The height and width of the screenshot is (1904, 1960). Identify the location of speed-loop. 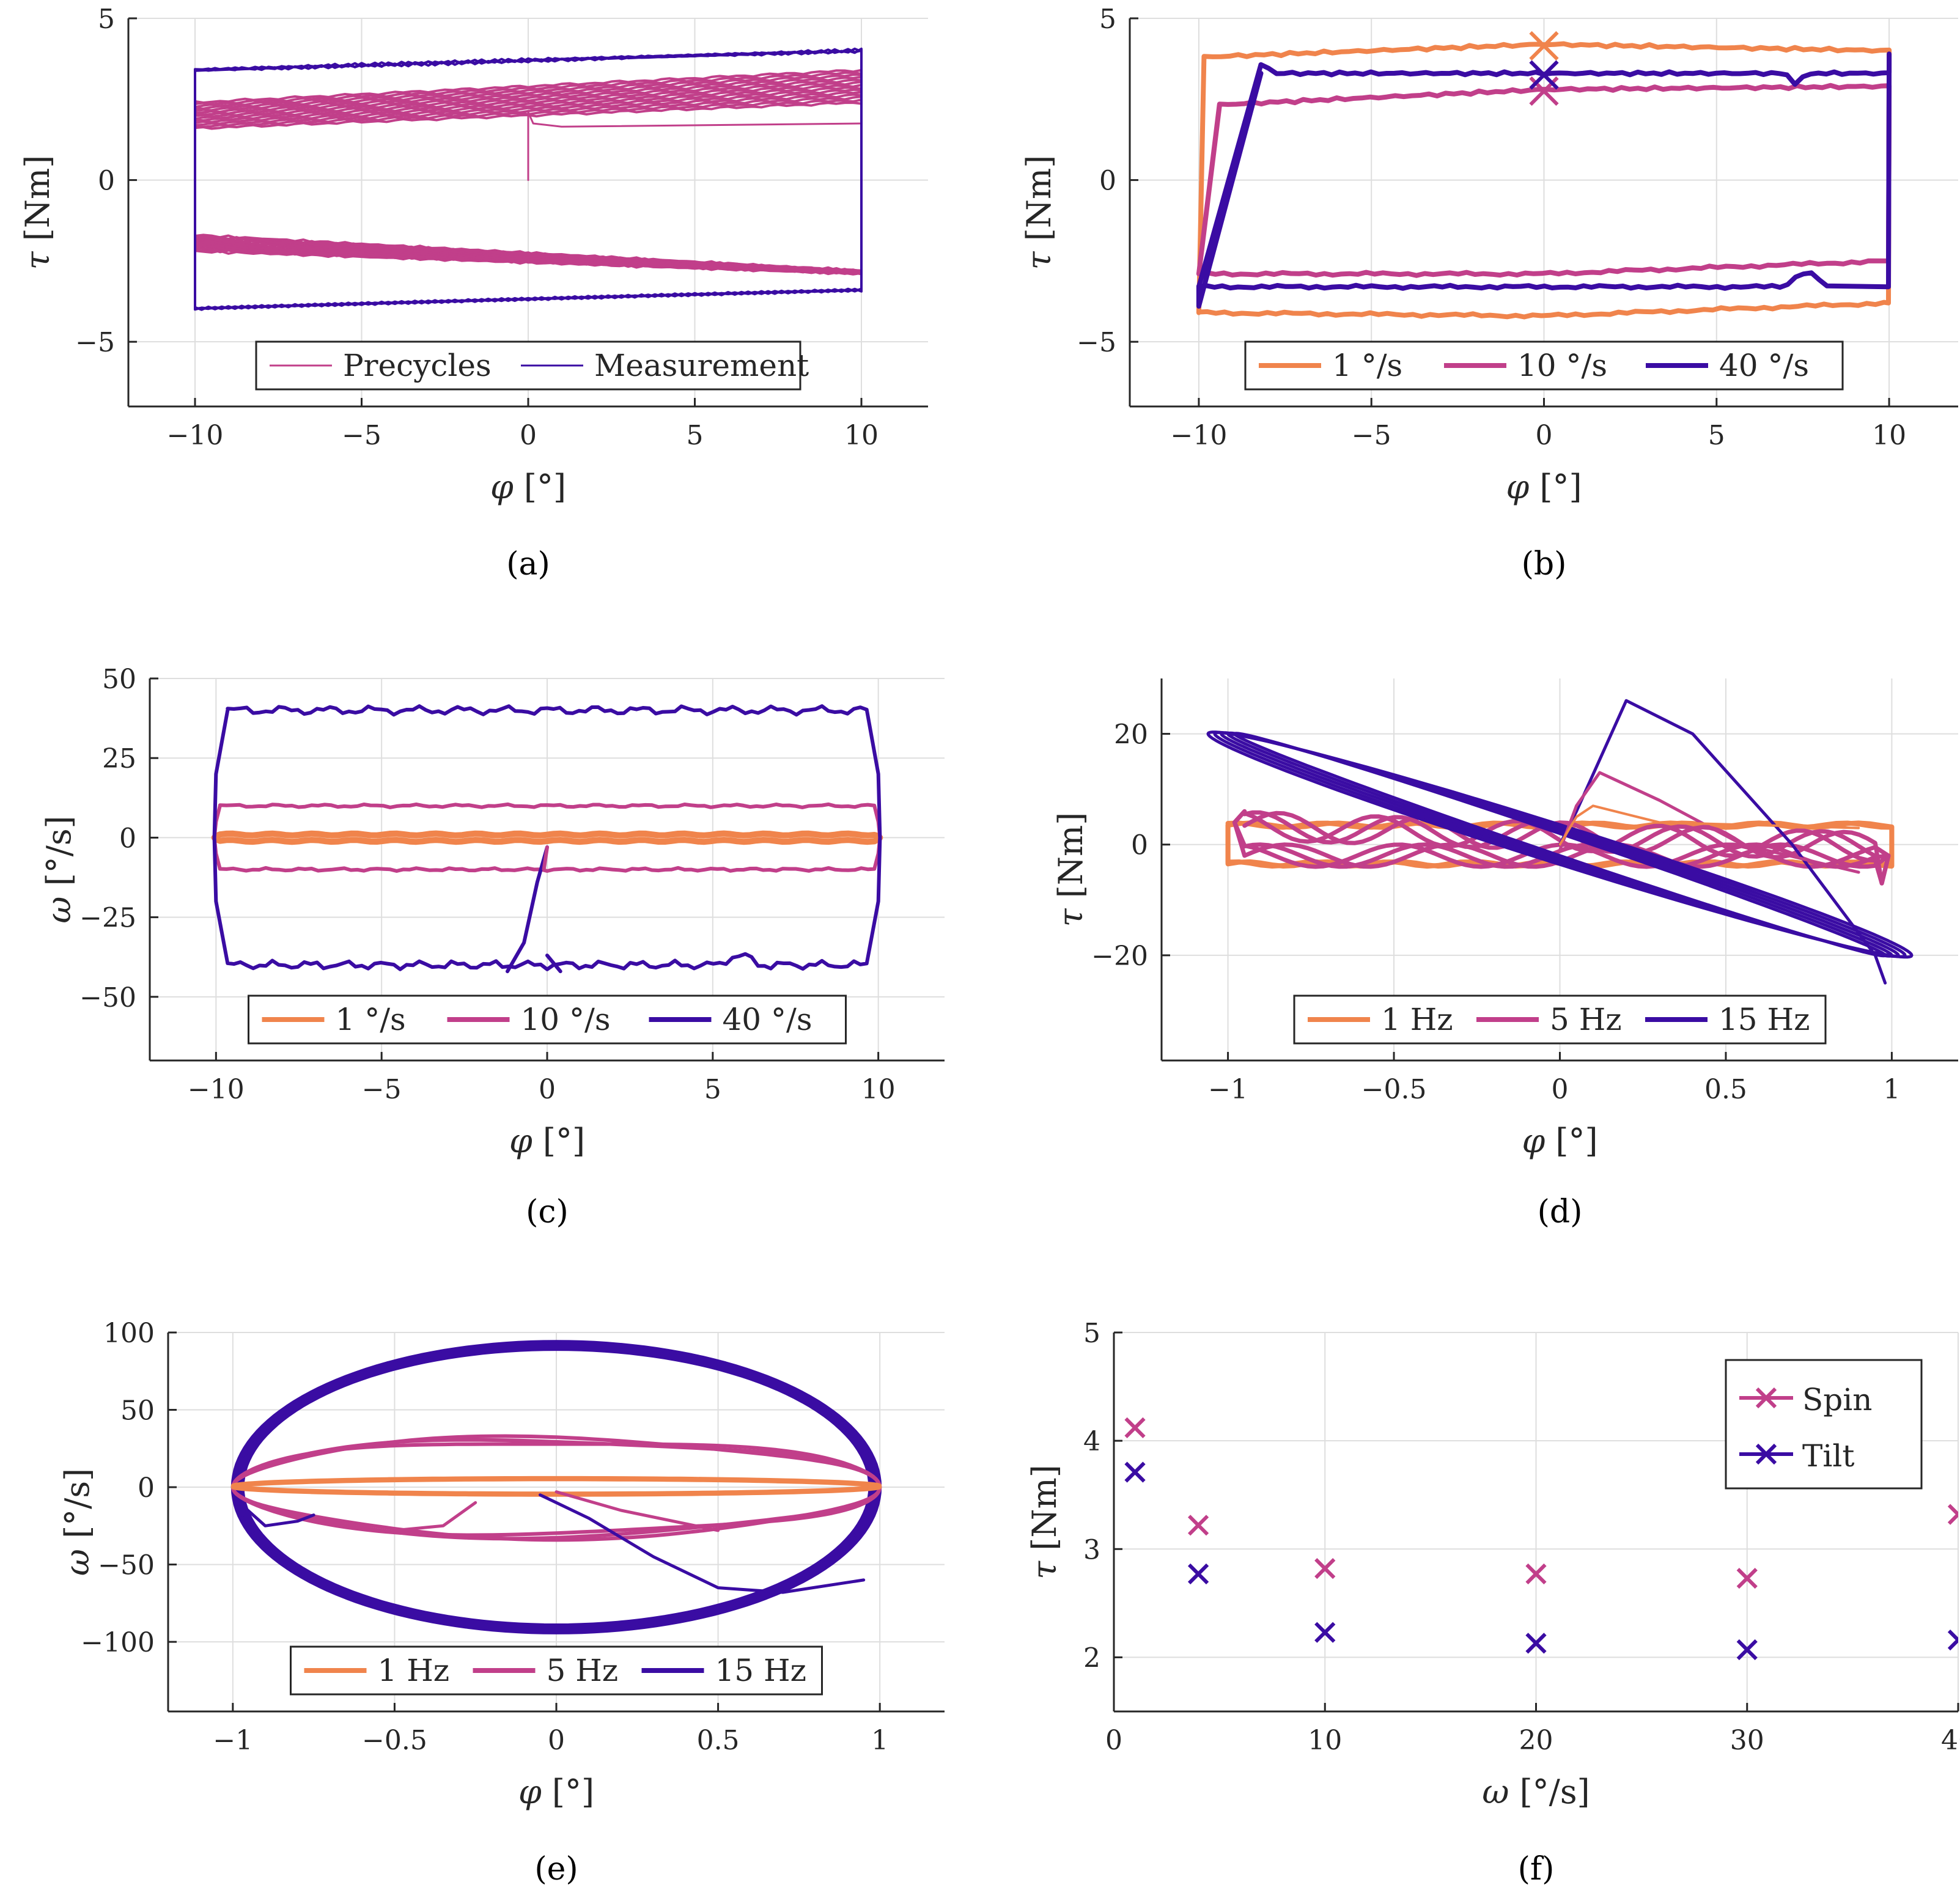
(1544, 180).